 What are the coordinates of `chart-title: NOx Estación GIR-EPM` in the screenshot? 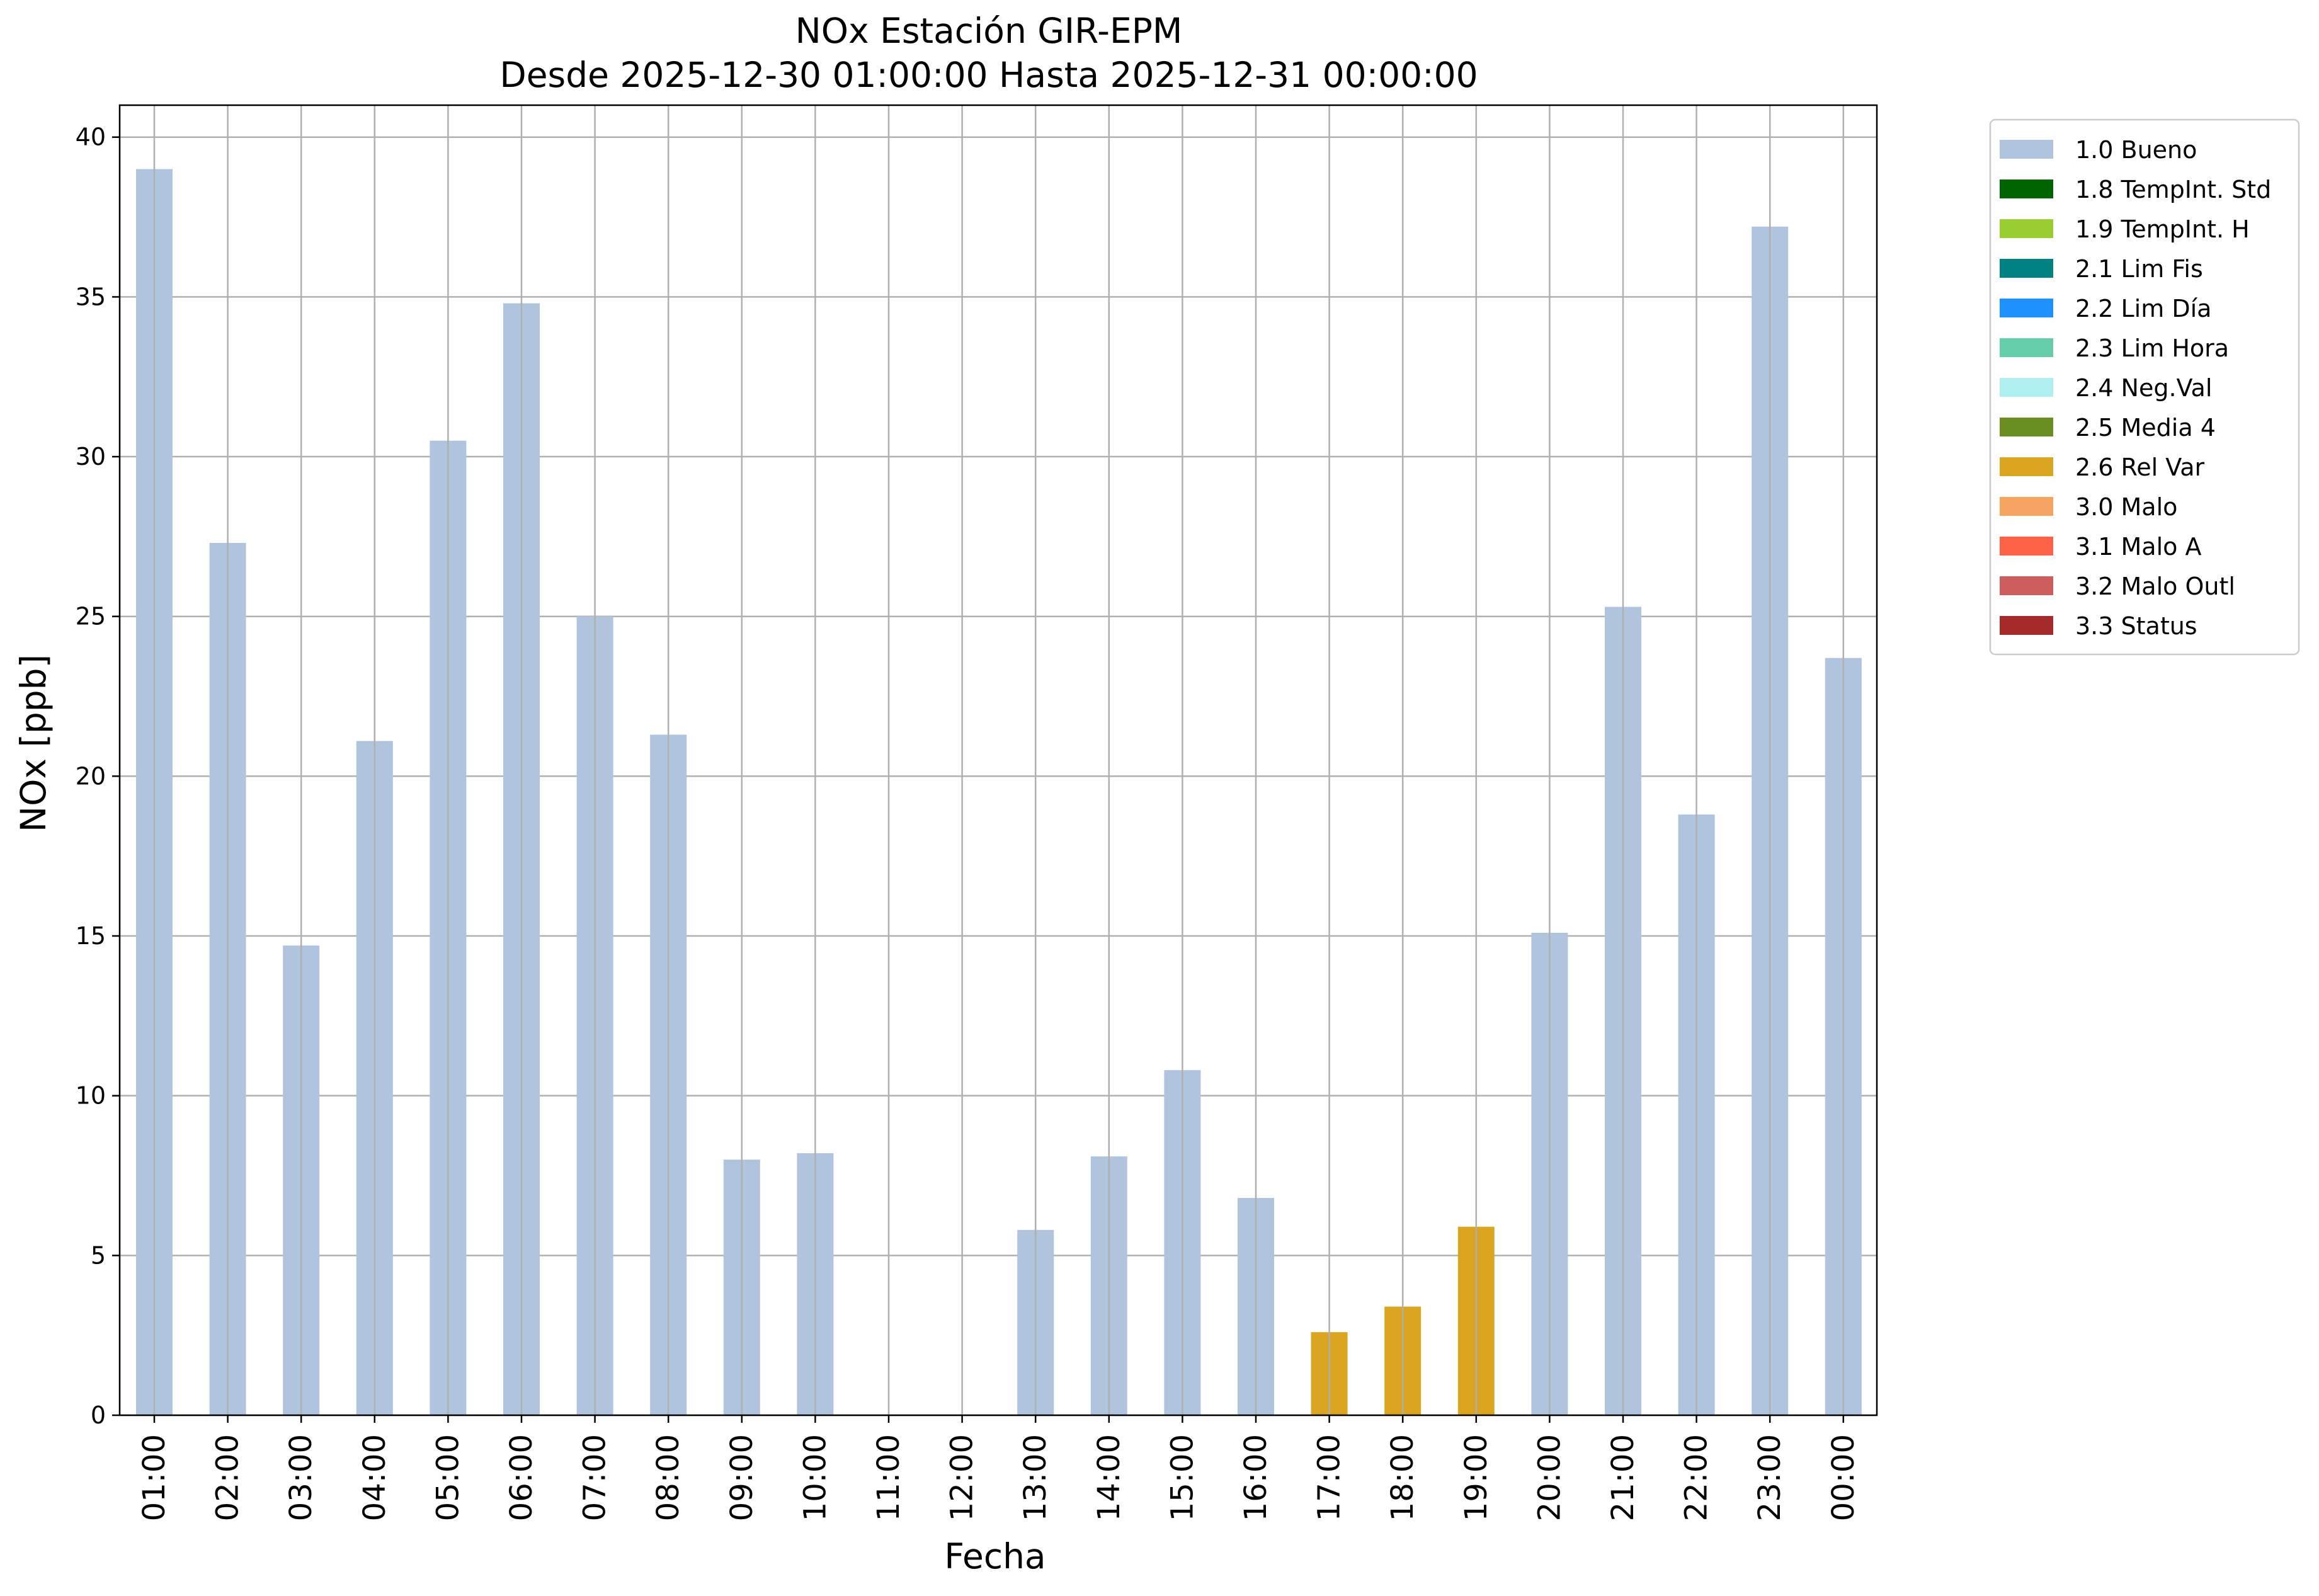 It's located at (989, 31).